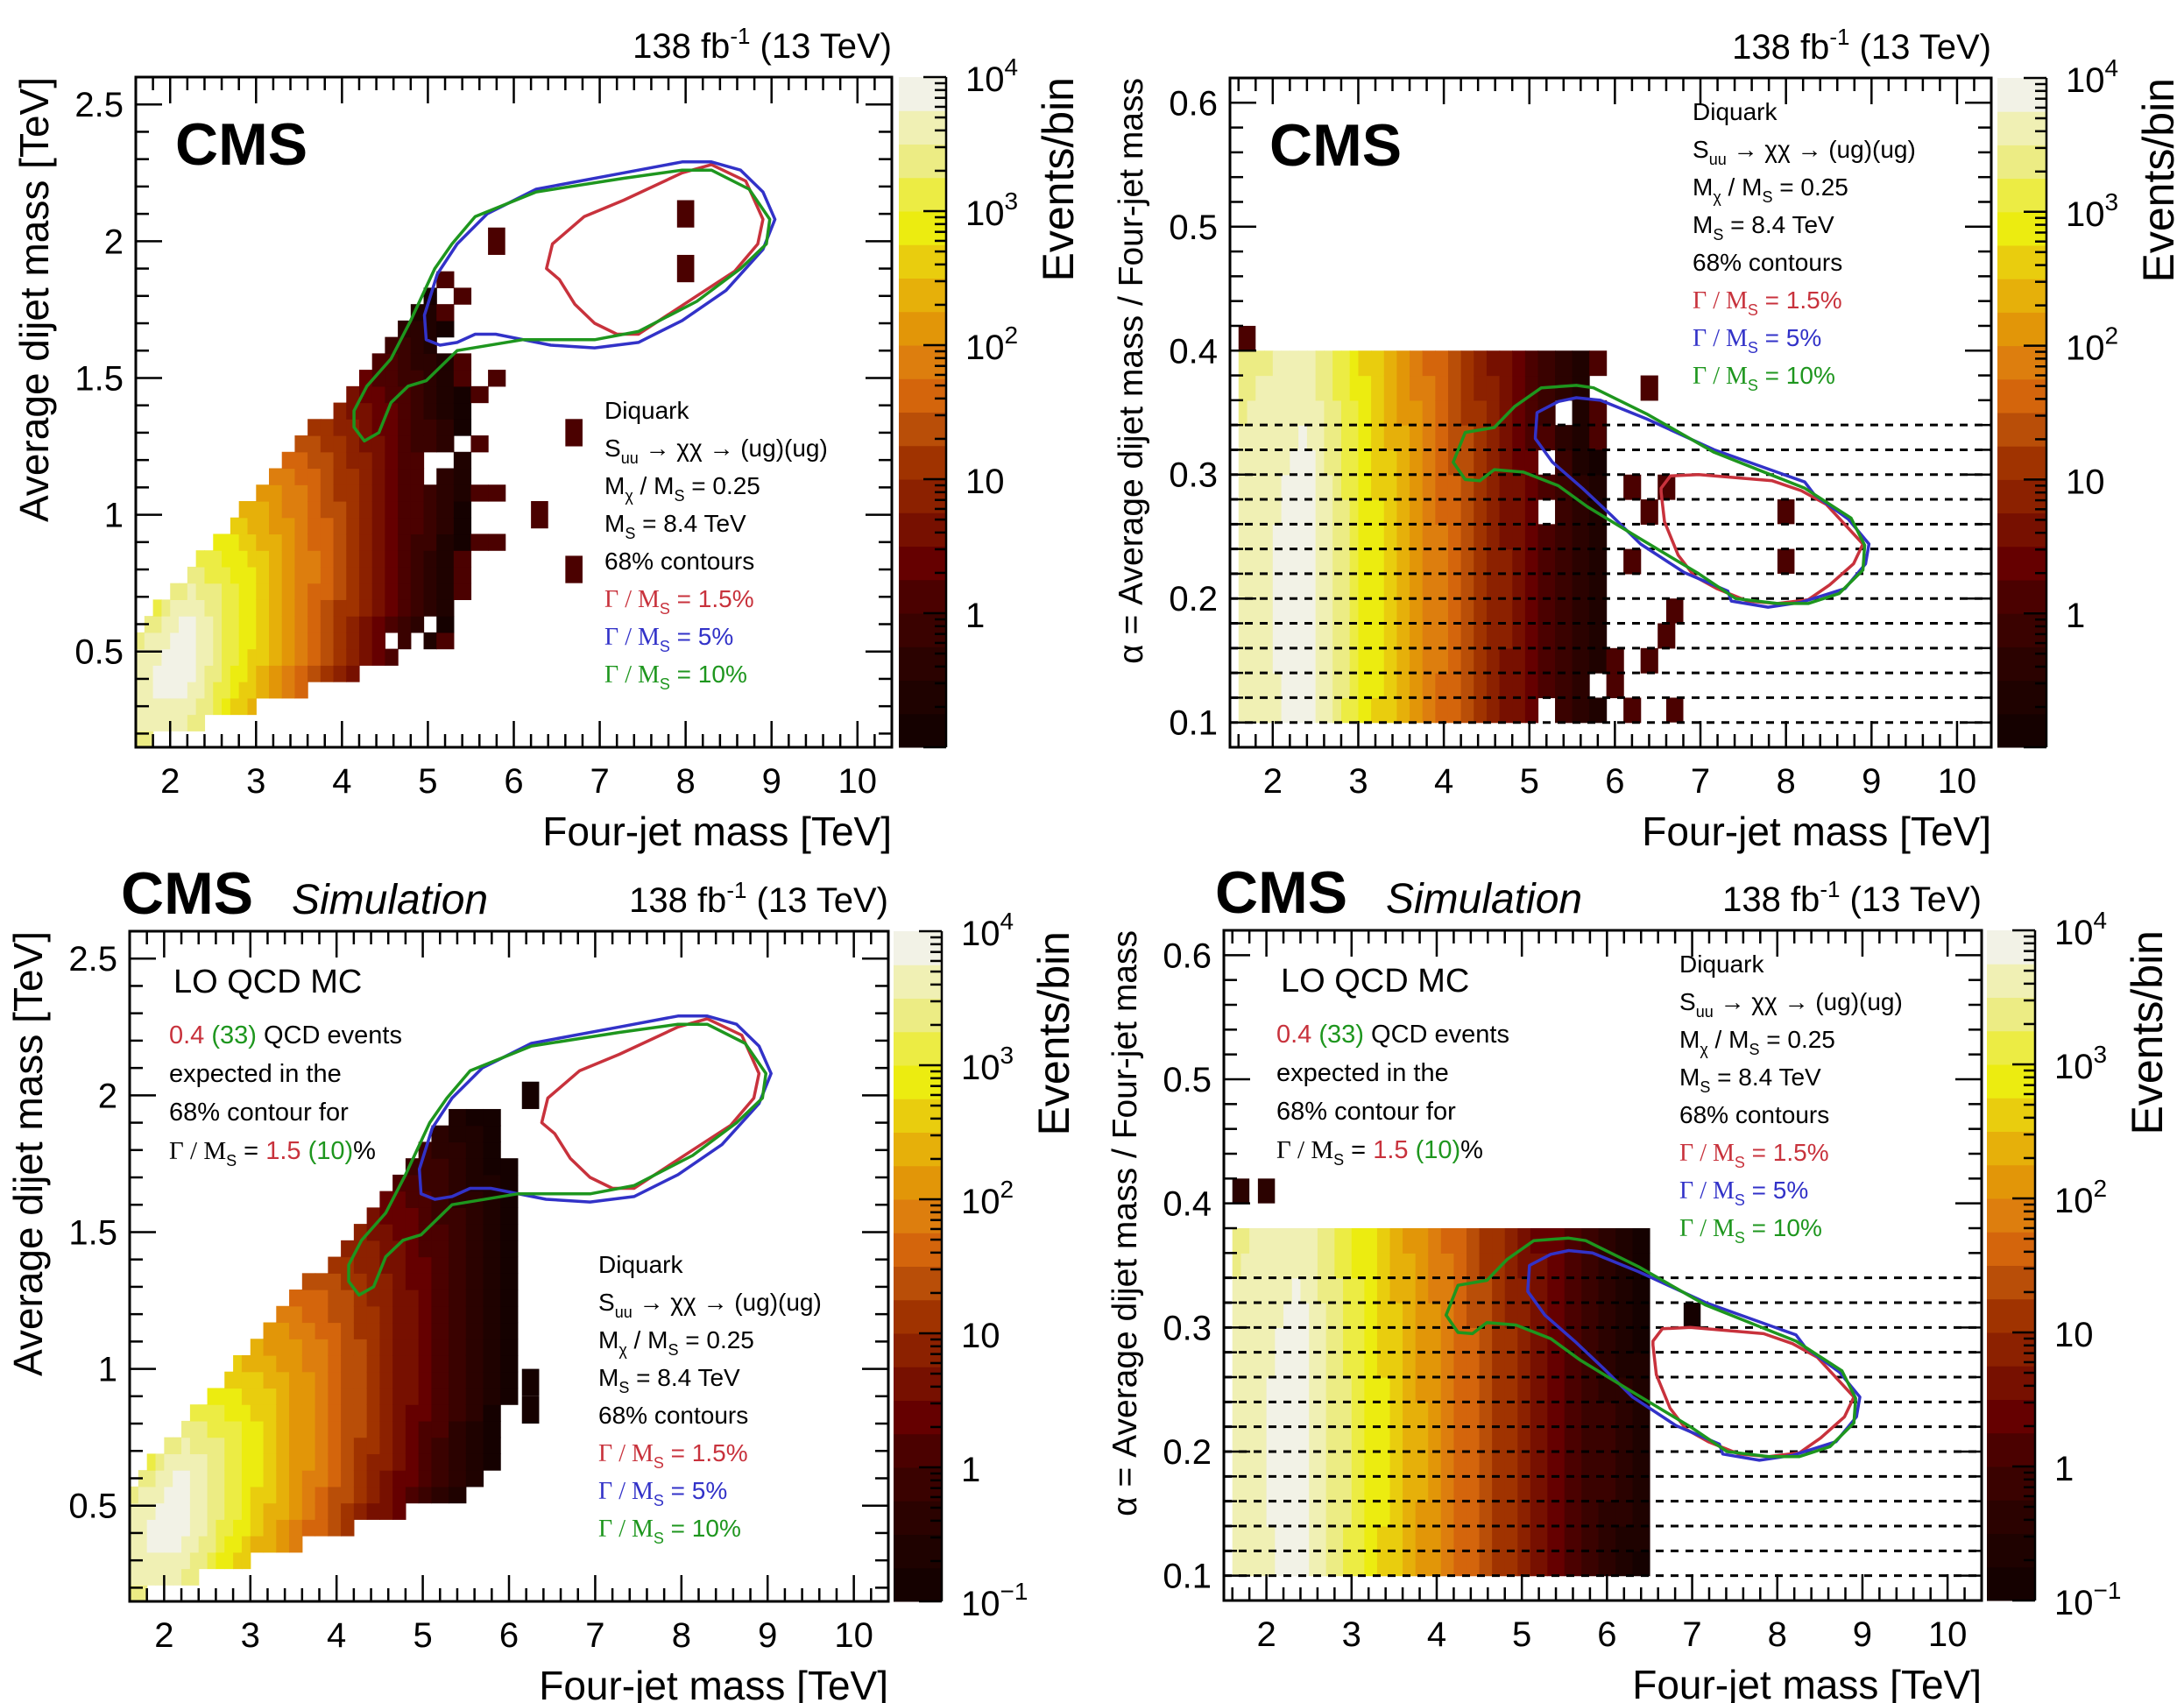 This screenshot has height=1703, width=2184. What do you see at coordinates (614, 523) in the screenshot?
I see `legend-text: M` at bounding box center [614, 523].